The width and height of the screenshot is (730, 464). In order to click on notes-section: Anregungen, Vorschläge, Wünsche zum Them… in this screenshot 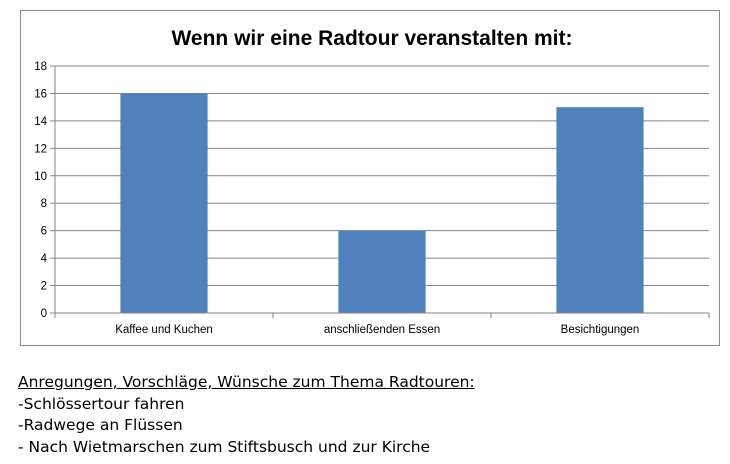, I will do `click(246, 415)`.